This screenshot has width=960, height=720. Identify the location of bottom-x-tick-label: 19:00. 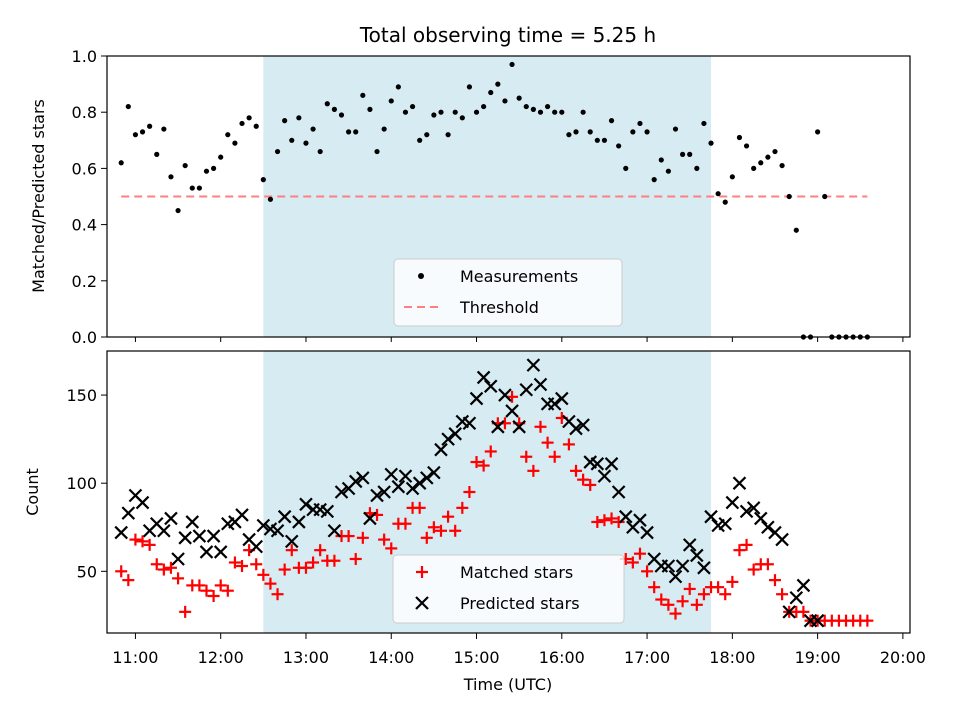
(818, 657).